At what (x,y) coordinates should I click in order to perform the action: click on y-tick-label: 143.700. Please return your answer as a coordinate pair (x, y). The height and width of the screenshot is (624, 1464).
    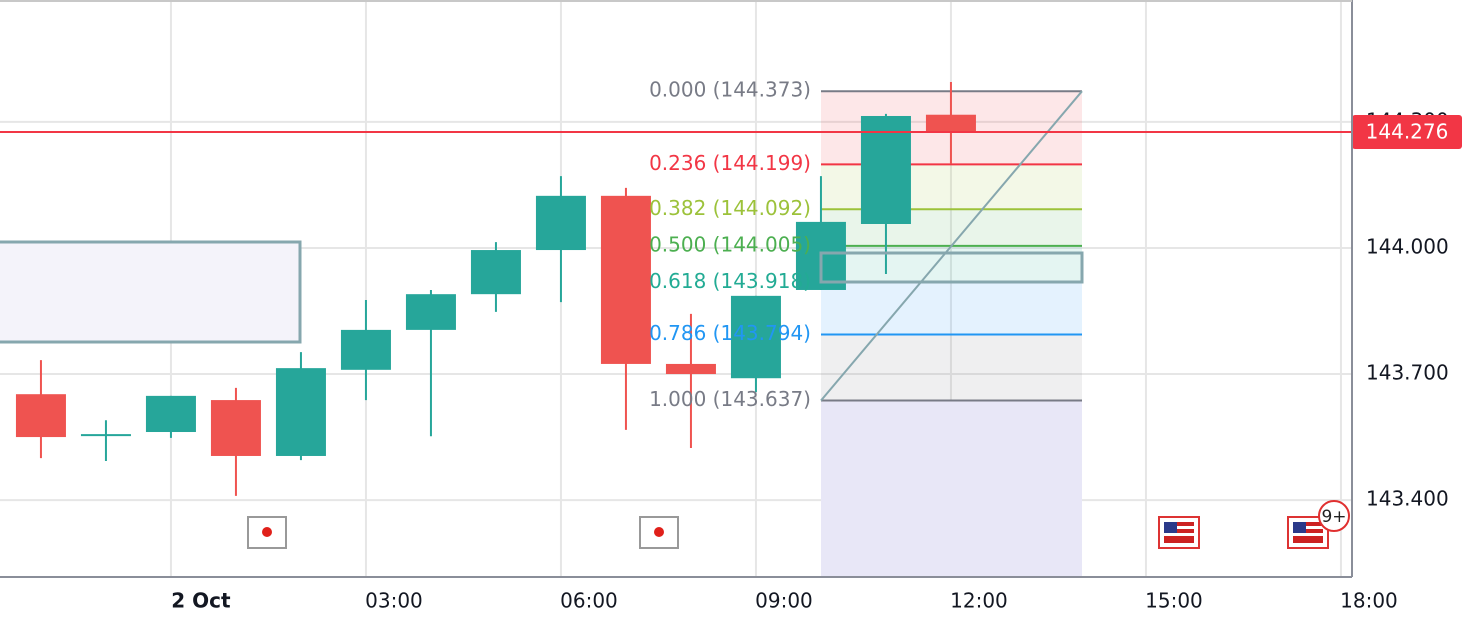
    Looking at the image, I should click on (1407, 373).